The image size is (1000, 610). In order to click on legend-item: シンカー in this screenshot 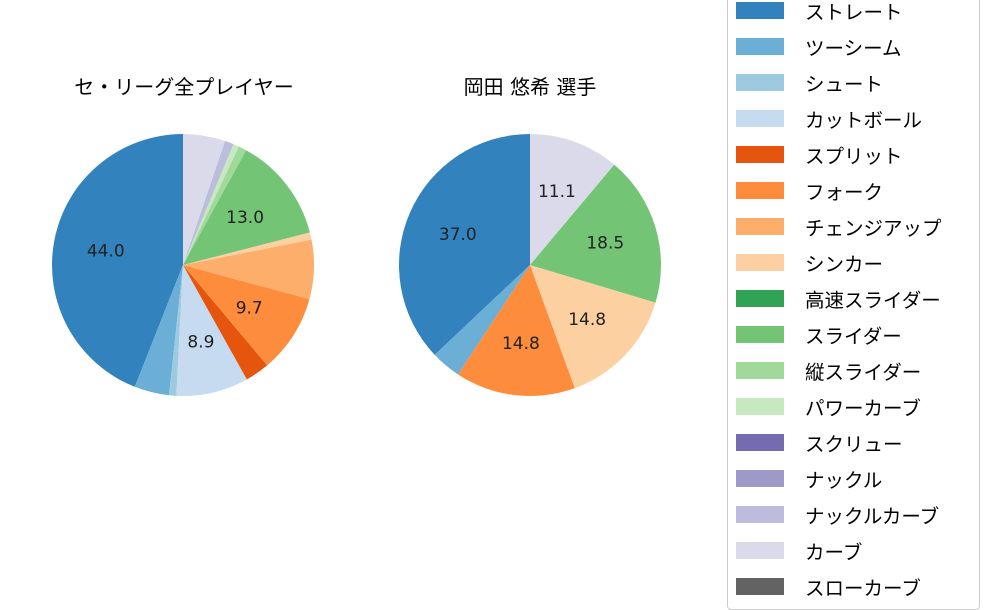, I will do `click(810, 263)`.